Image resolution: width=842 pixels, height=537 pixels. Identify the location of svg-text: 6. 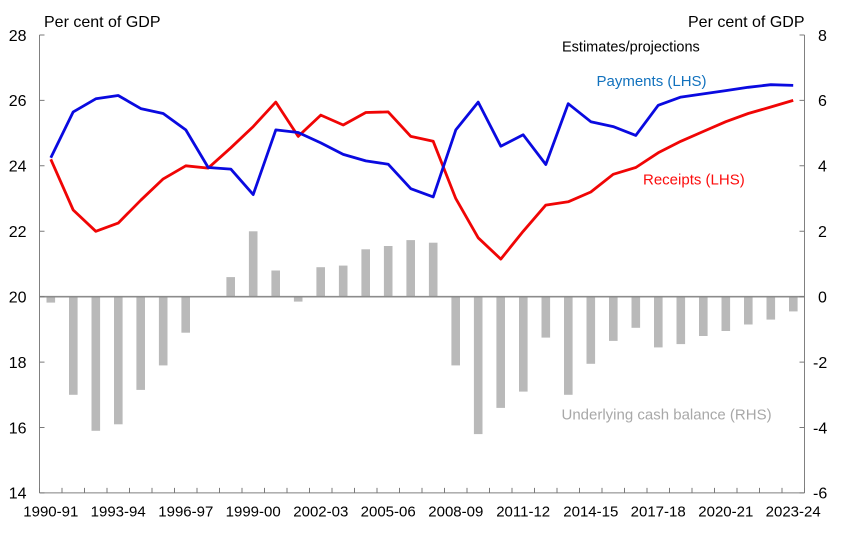
(822, 101).